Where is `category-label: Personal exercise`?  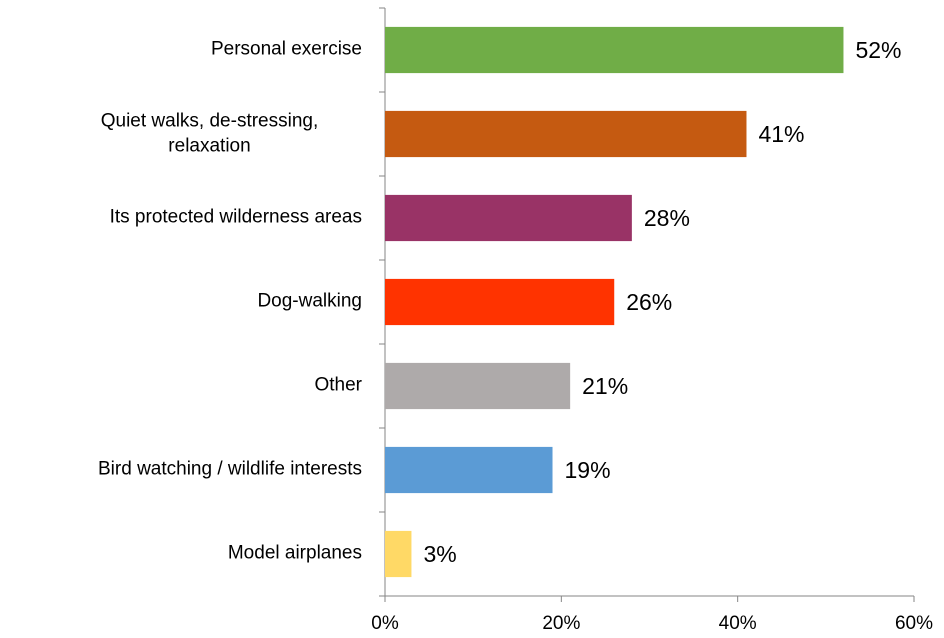 category-label: Personal exercise is located at coordinates (181, 50).